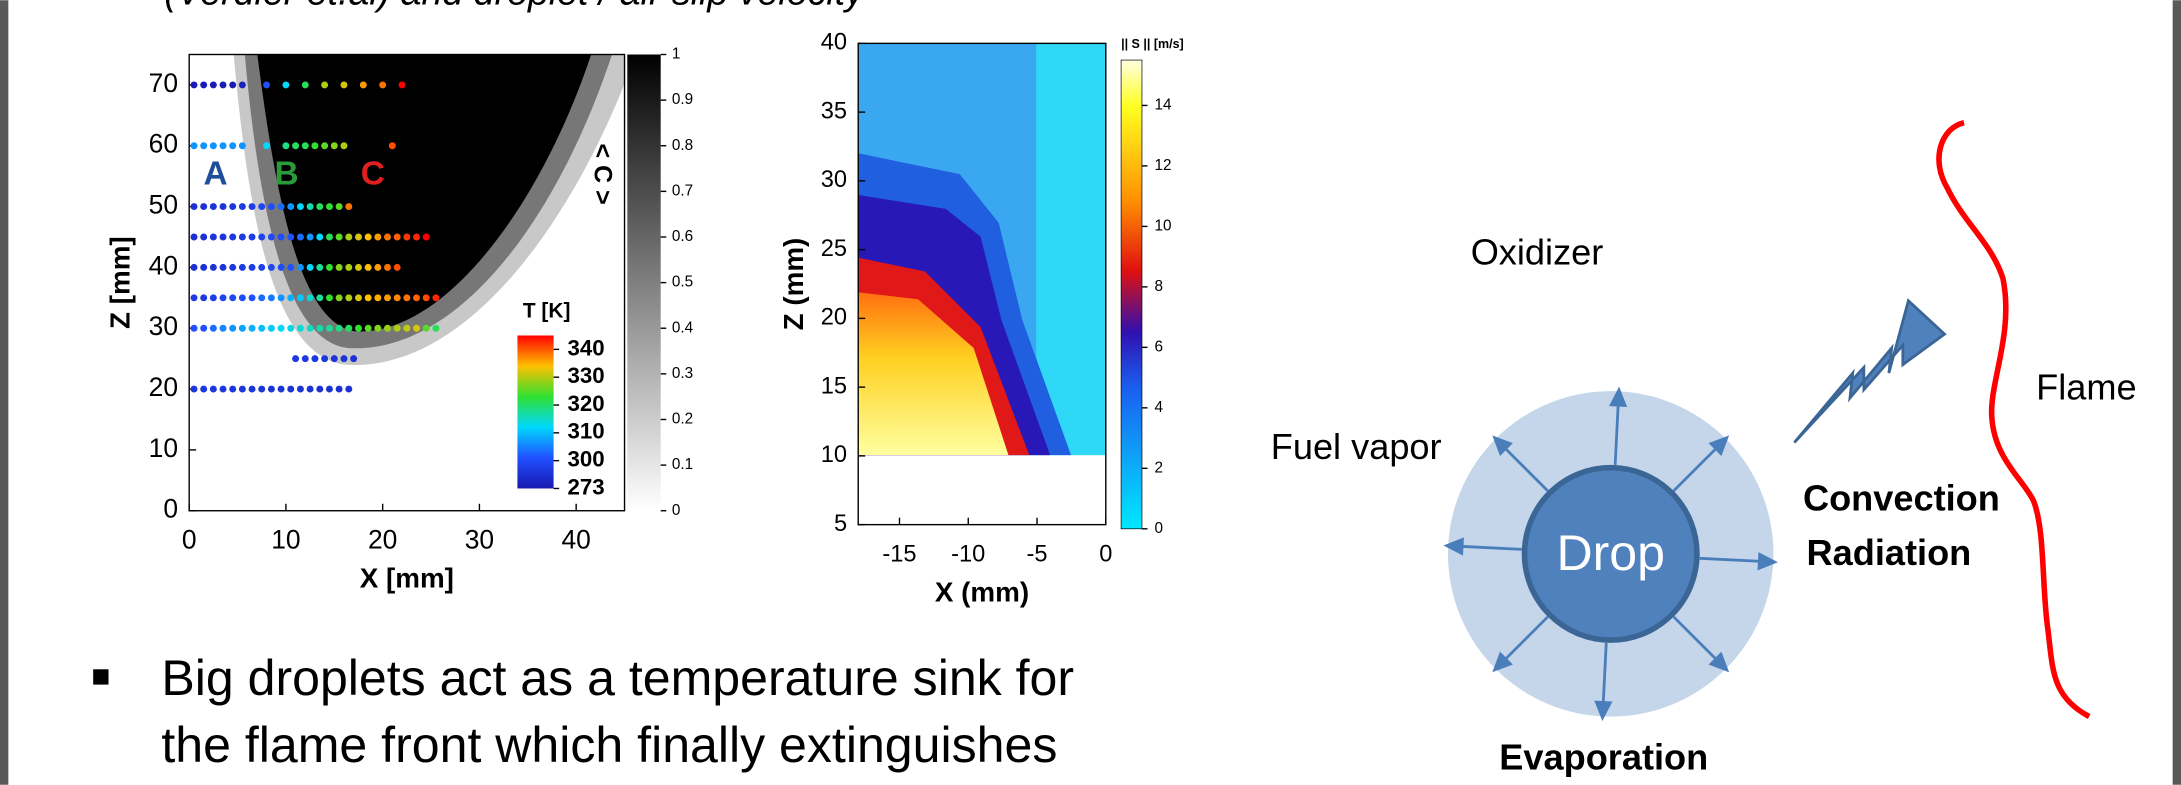  I want to click on s-colorbar-label: 4, so click(1158, 407).